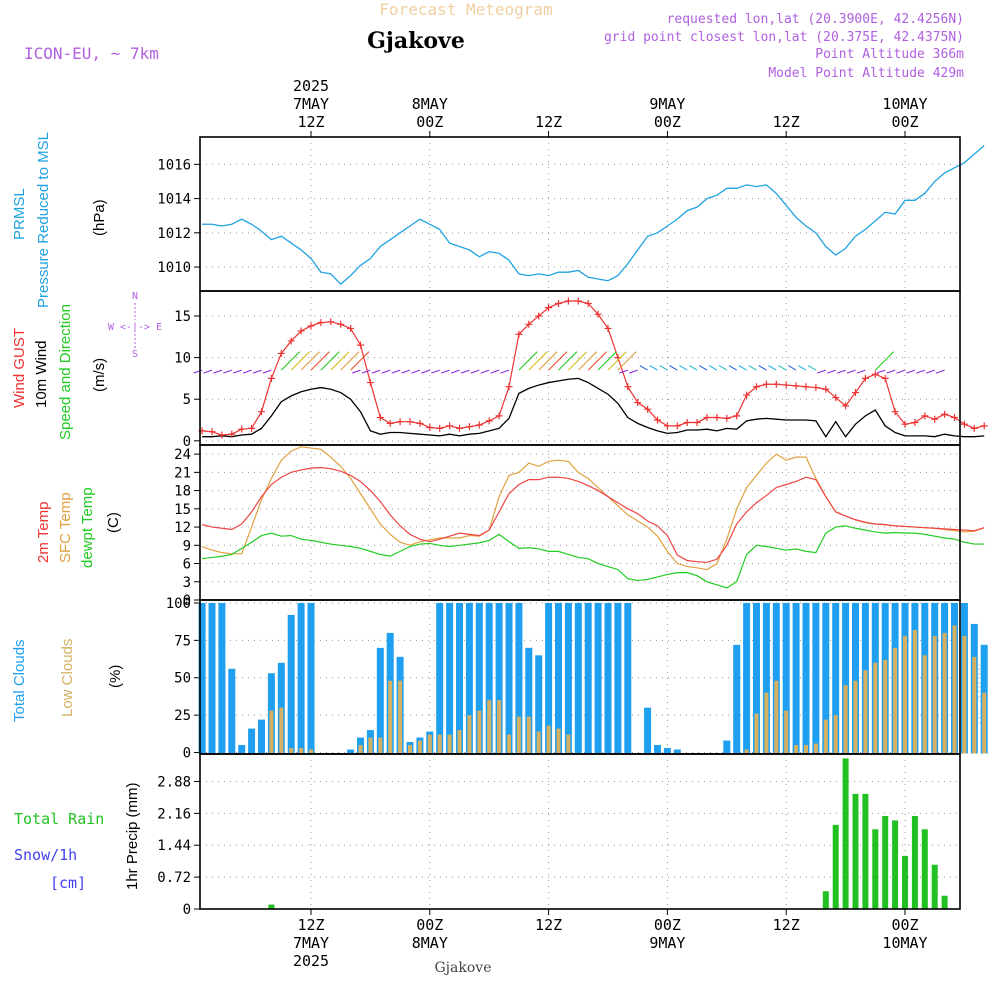  I want to click on total-rain-label: Total Rain, so click(59, 819).